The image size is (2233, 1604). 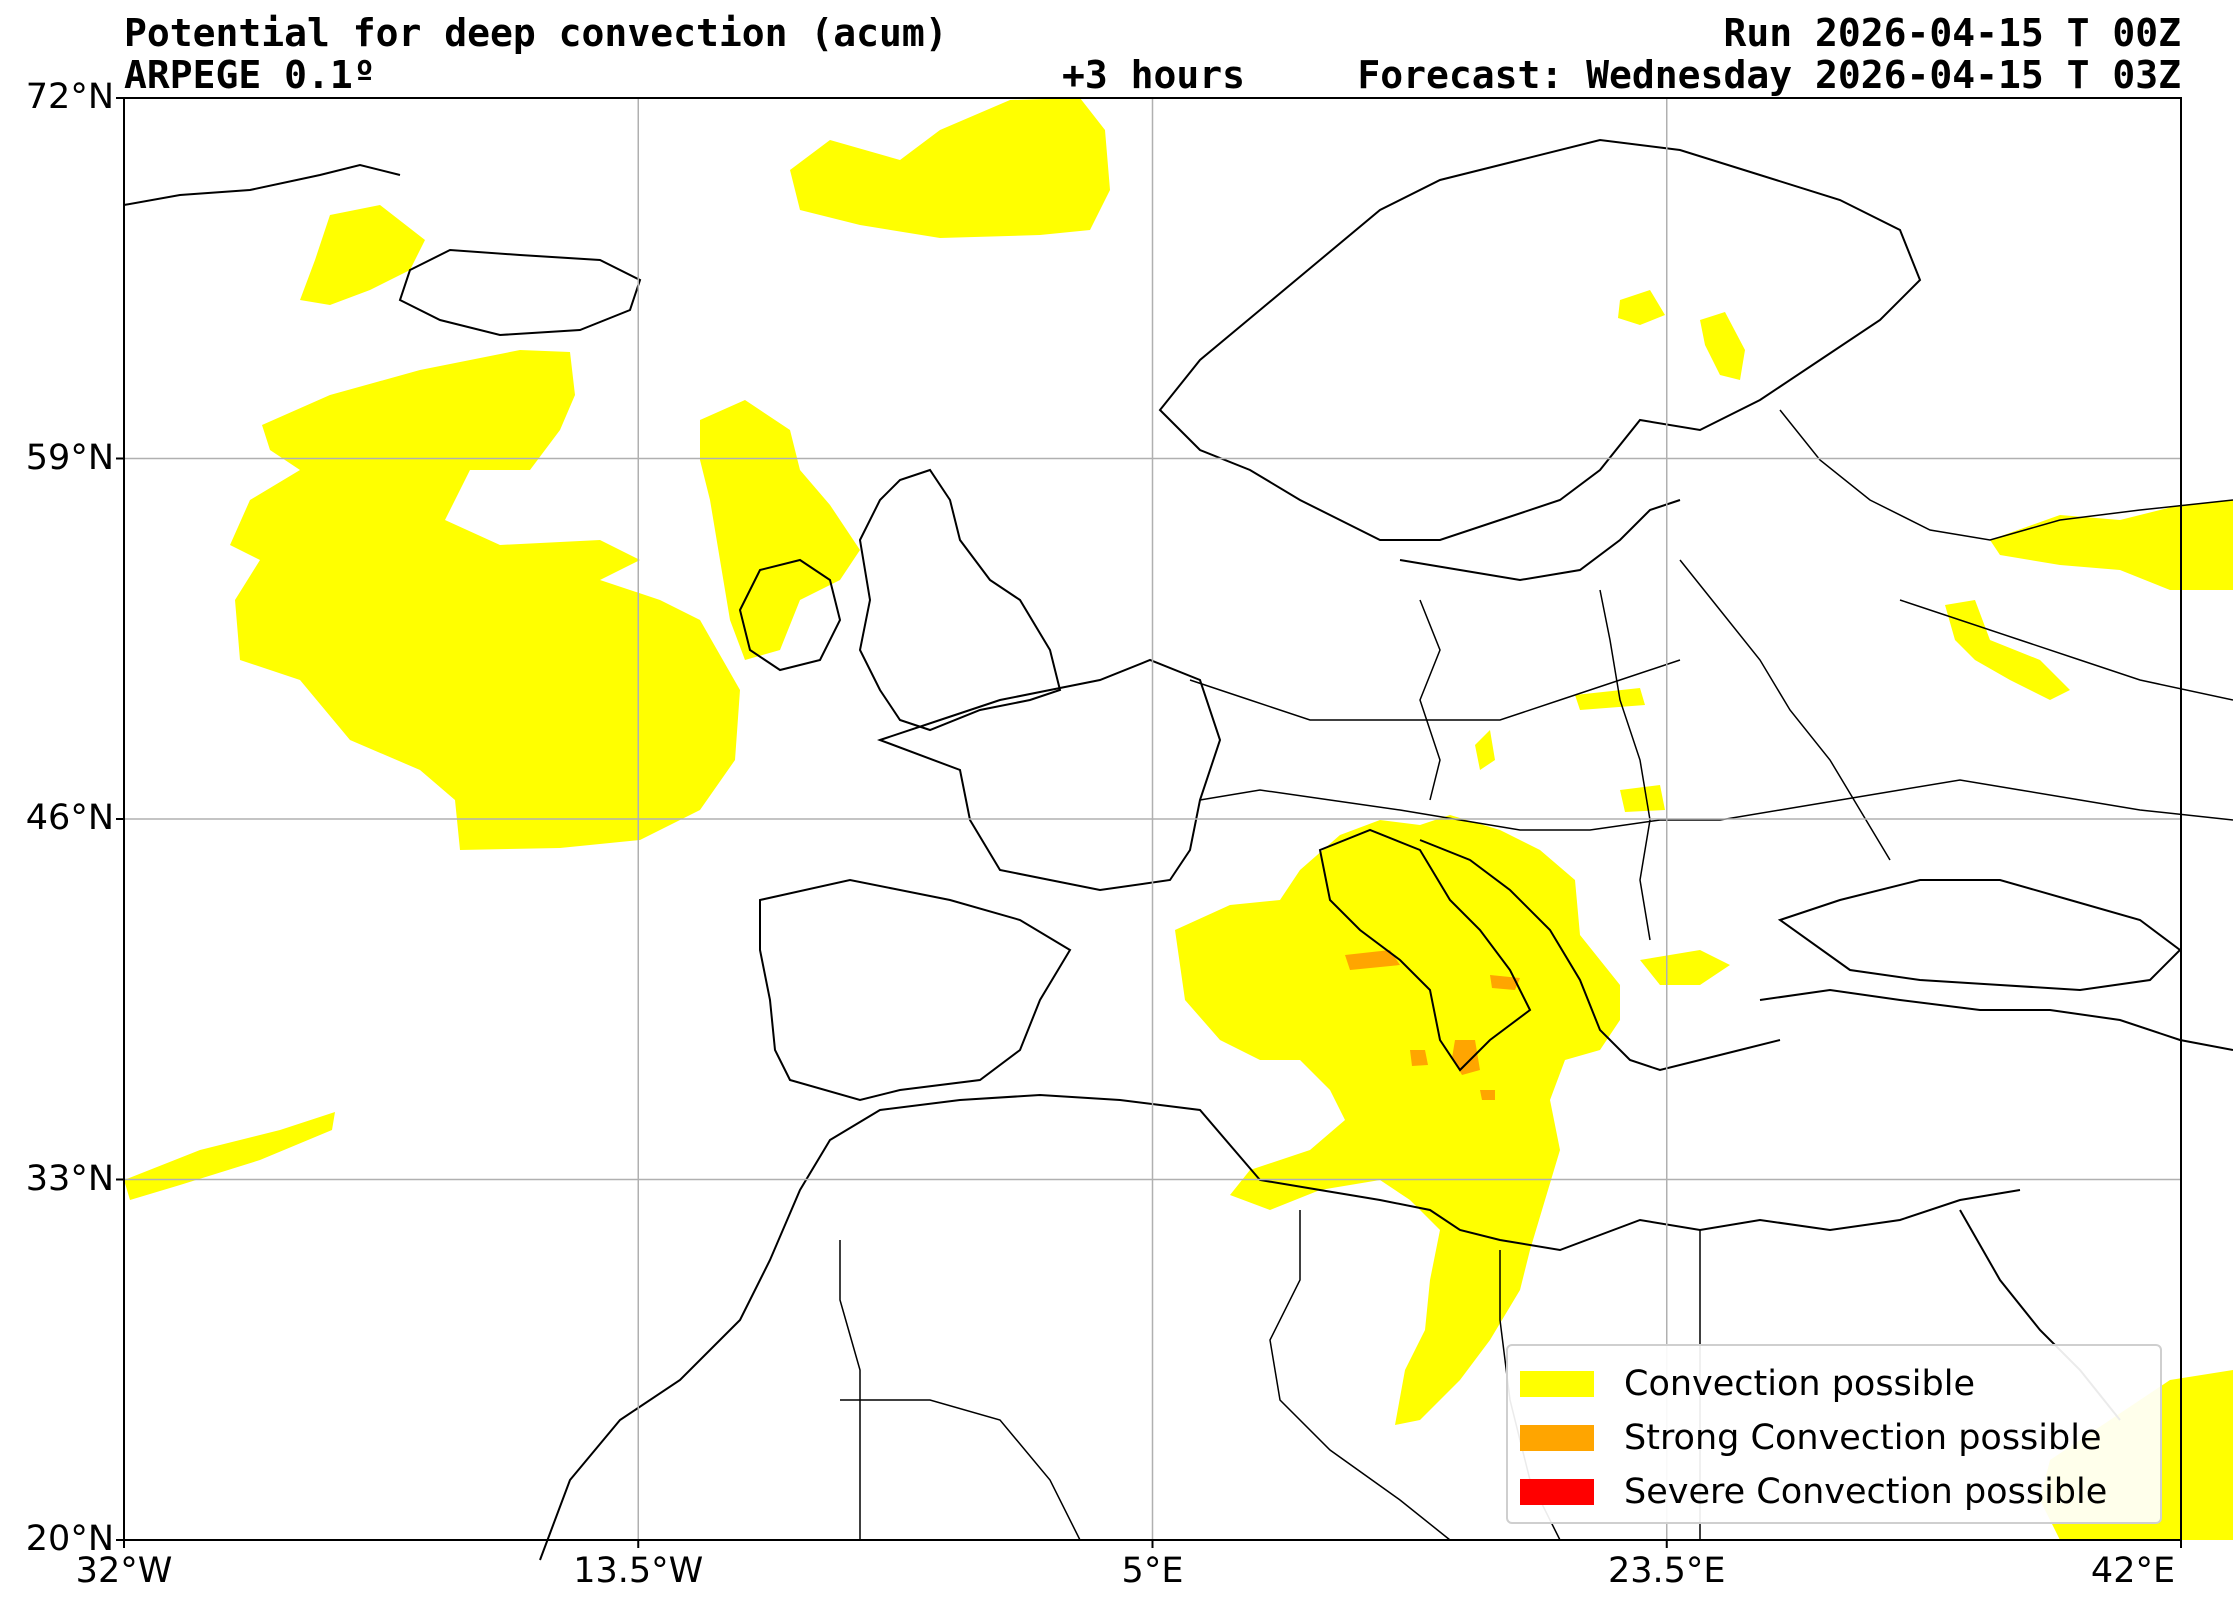 What do you see at coordinates (1681, 335) in the screenshot?
I see `convection-area-finland` at bounding box center [1681, 335].